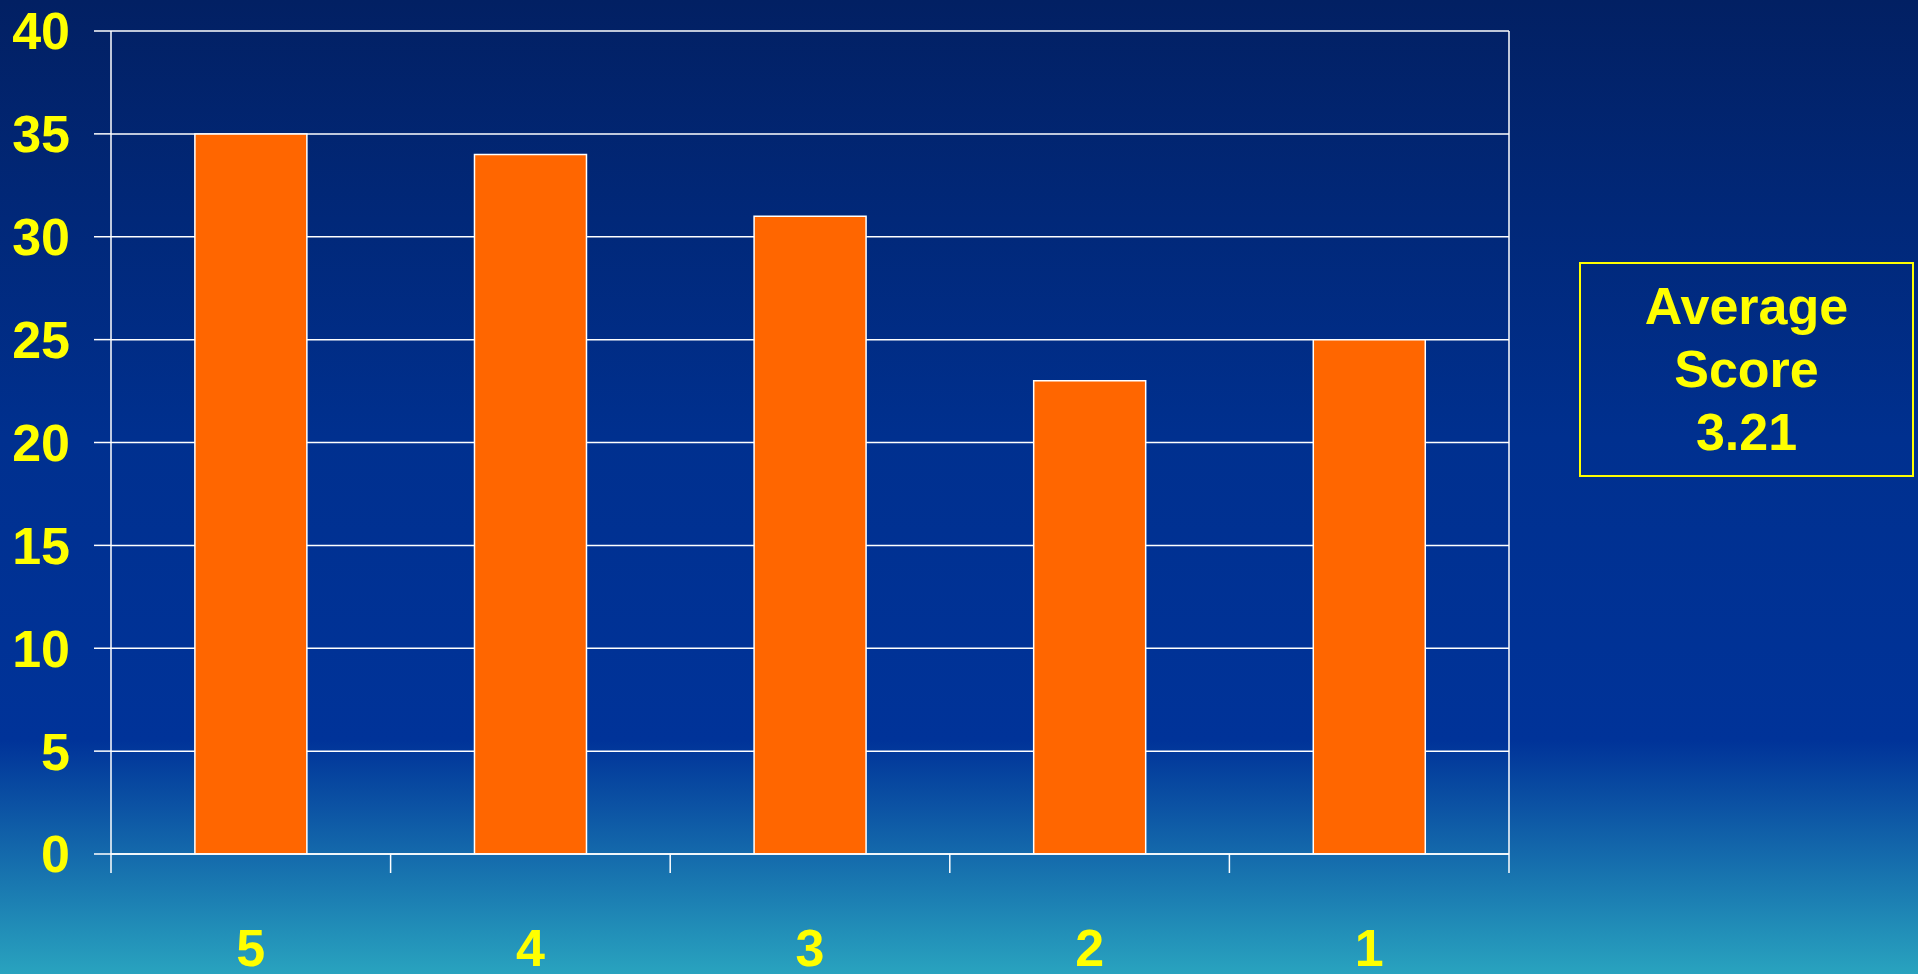 The height and width of the screenshot is (974, 1918). I want to click on text: Average Score 3.21, so click(1746, 369).